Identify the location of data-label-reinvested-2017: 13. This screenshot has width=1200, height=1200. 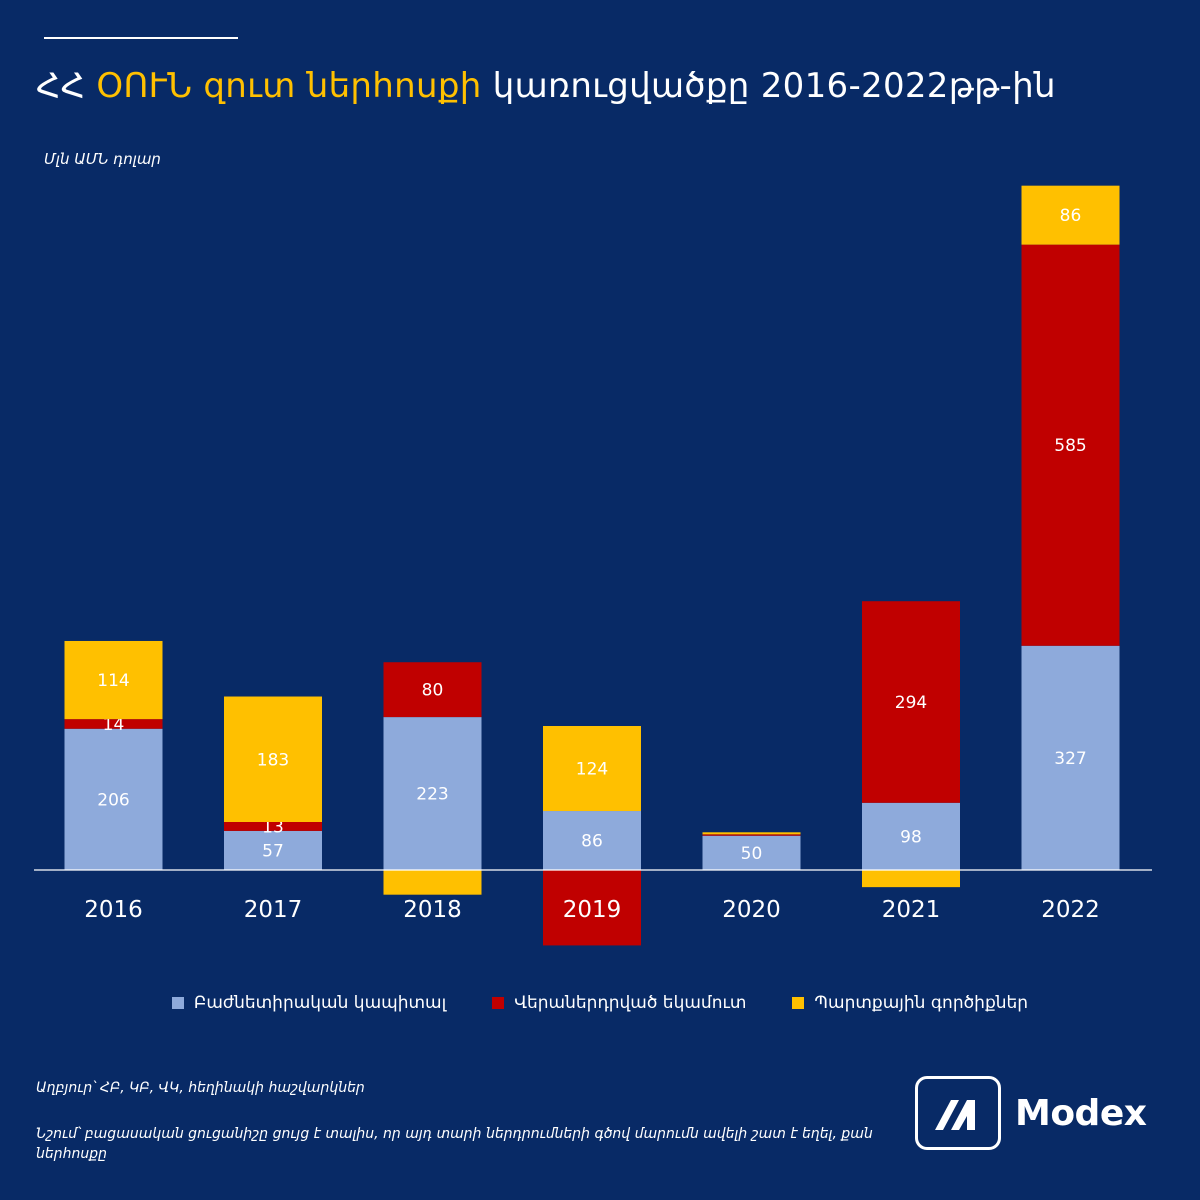
(273, 827).